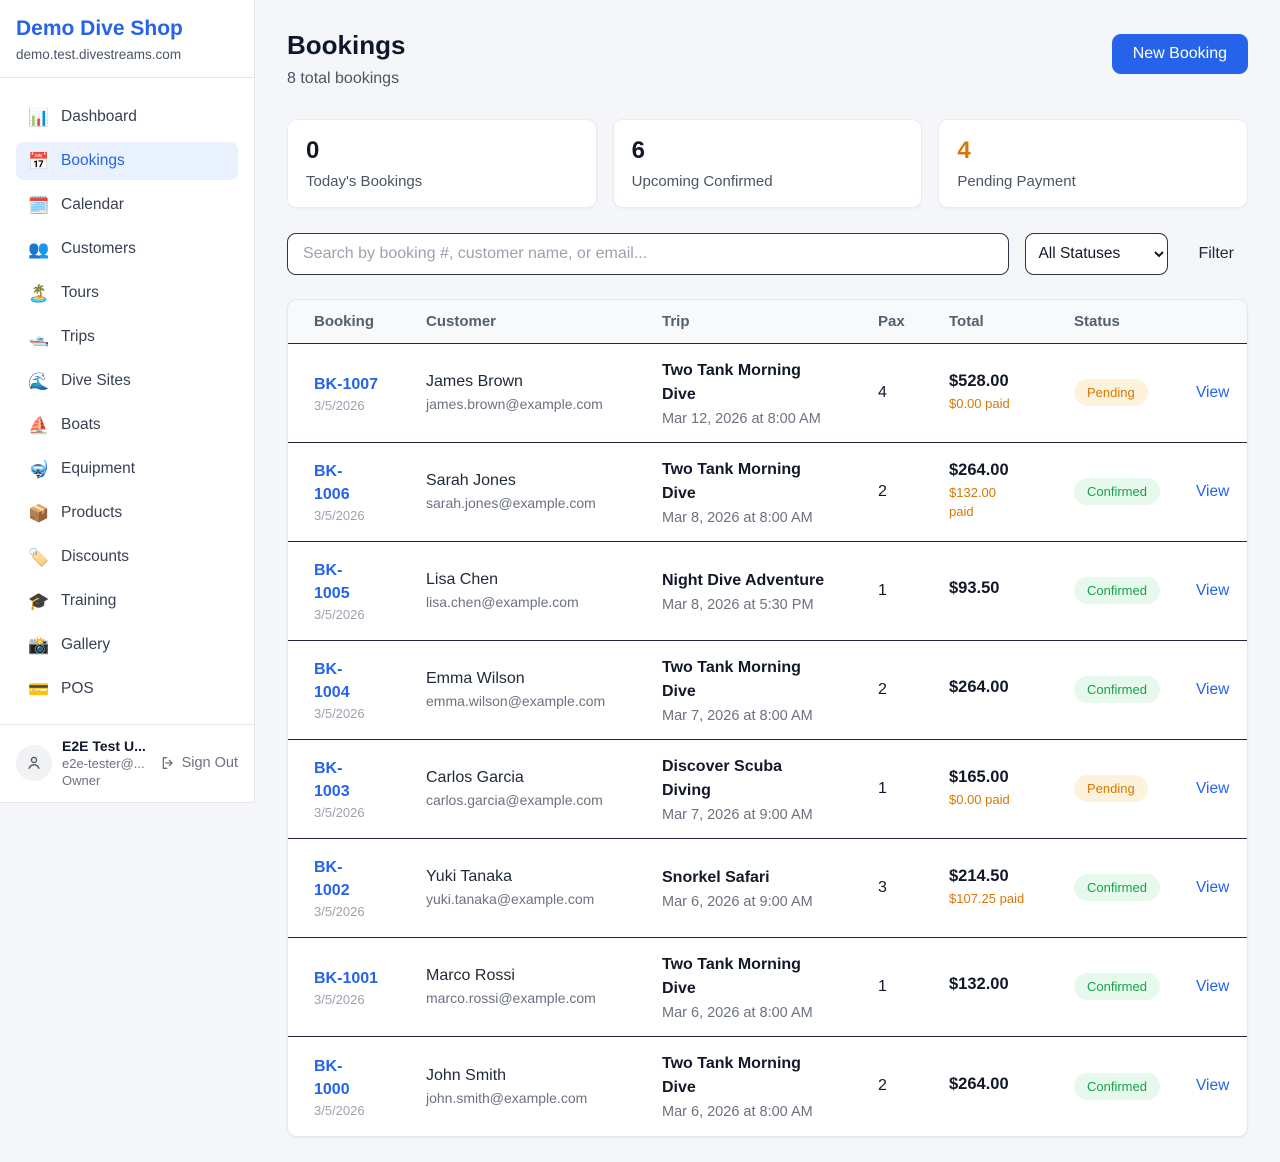 Image resolution: width=1280 pixels, height=1162 pixels. What do you see at coordinates (39, 425) in the screenshot?
I see `sailboat-icon: ⛵` at bounding box center [39, 425].